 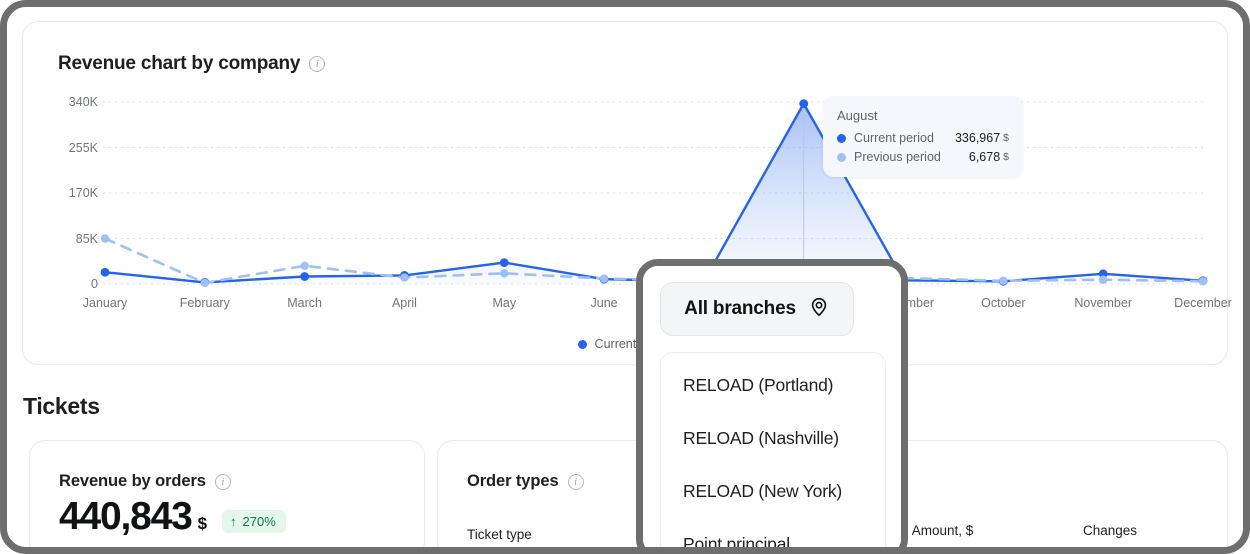 I want to click on tooltip-currency-current: $, so click(x=1006, y=138).